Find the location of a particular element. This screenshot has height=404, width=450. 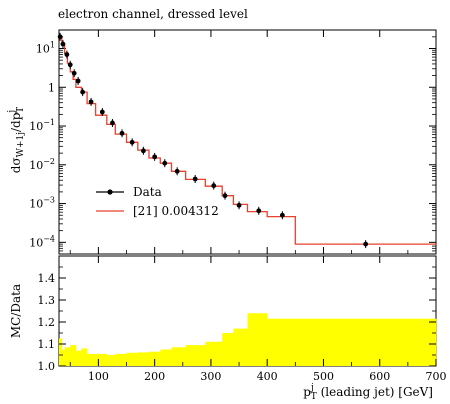

main-y-tick-label: 10⁻⁴ is located at coordinates (42, 241).